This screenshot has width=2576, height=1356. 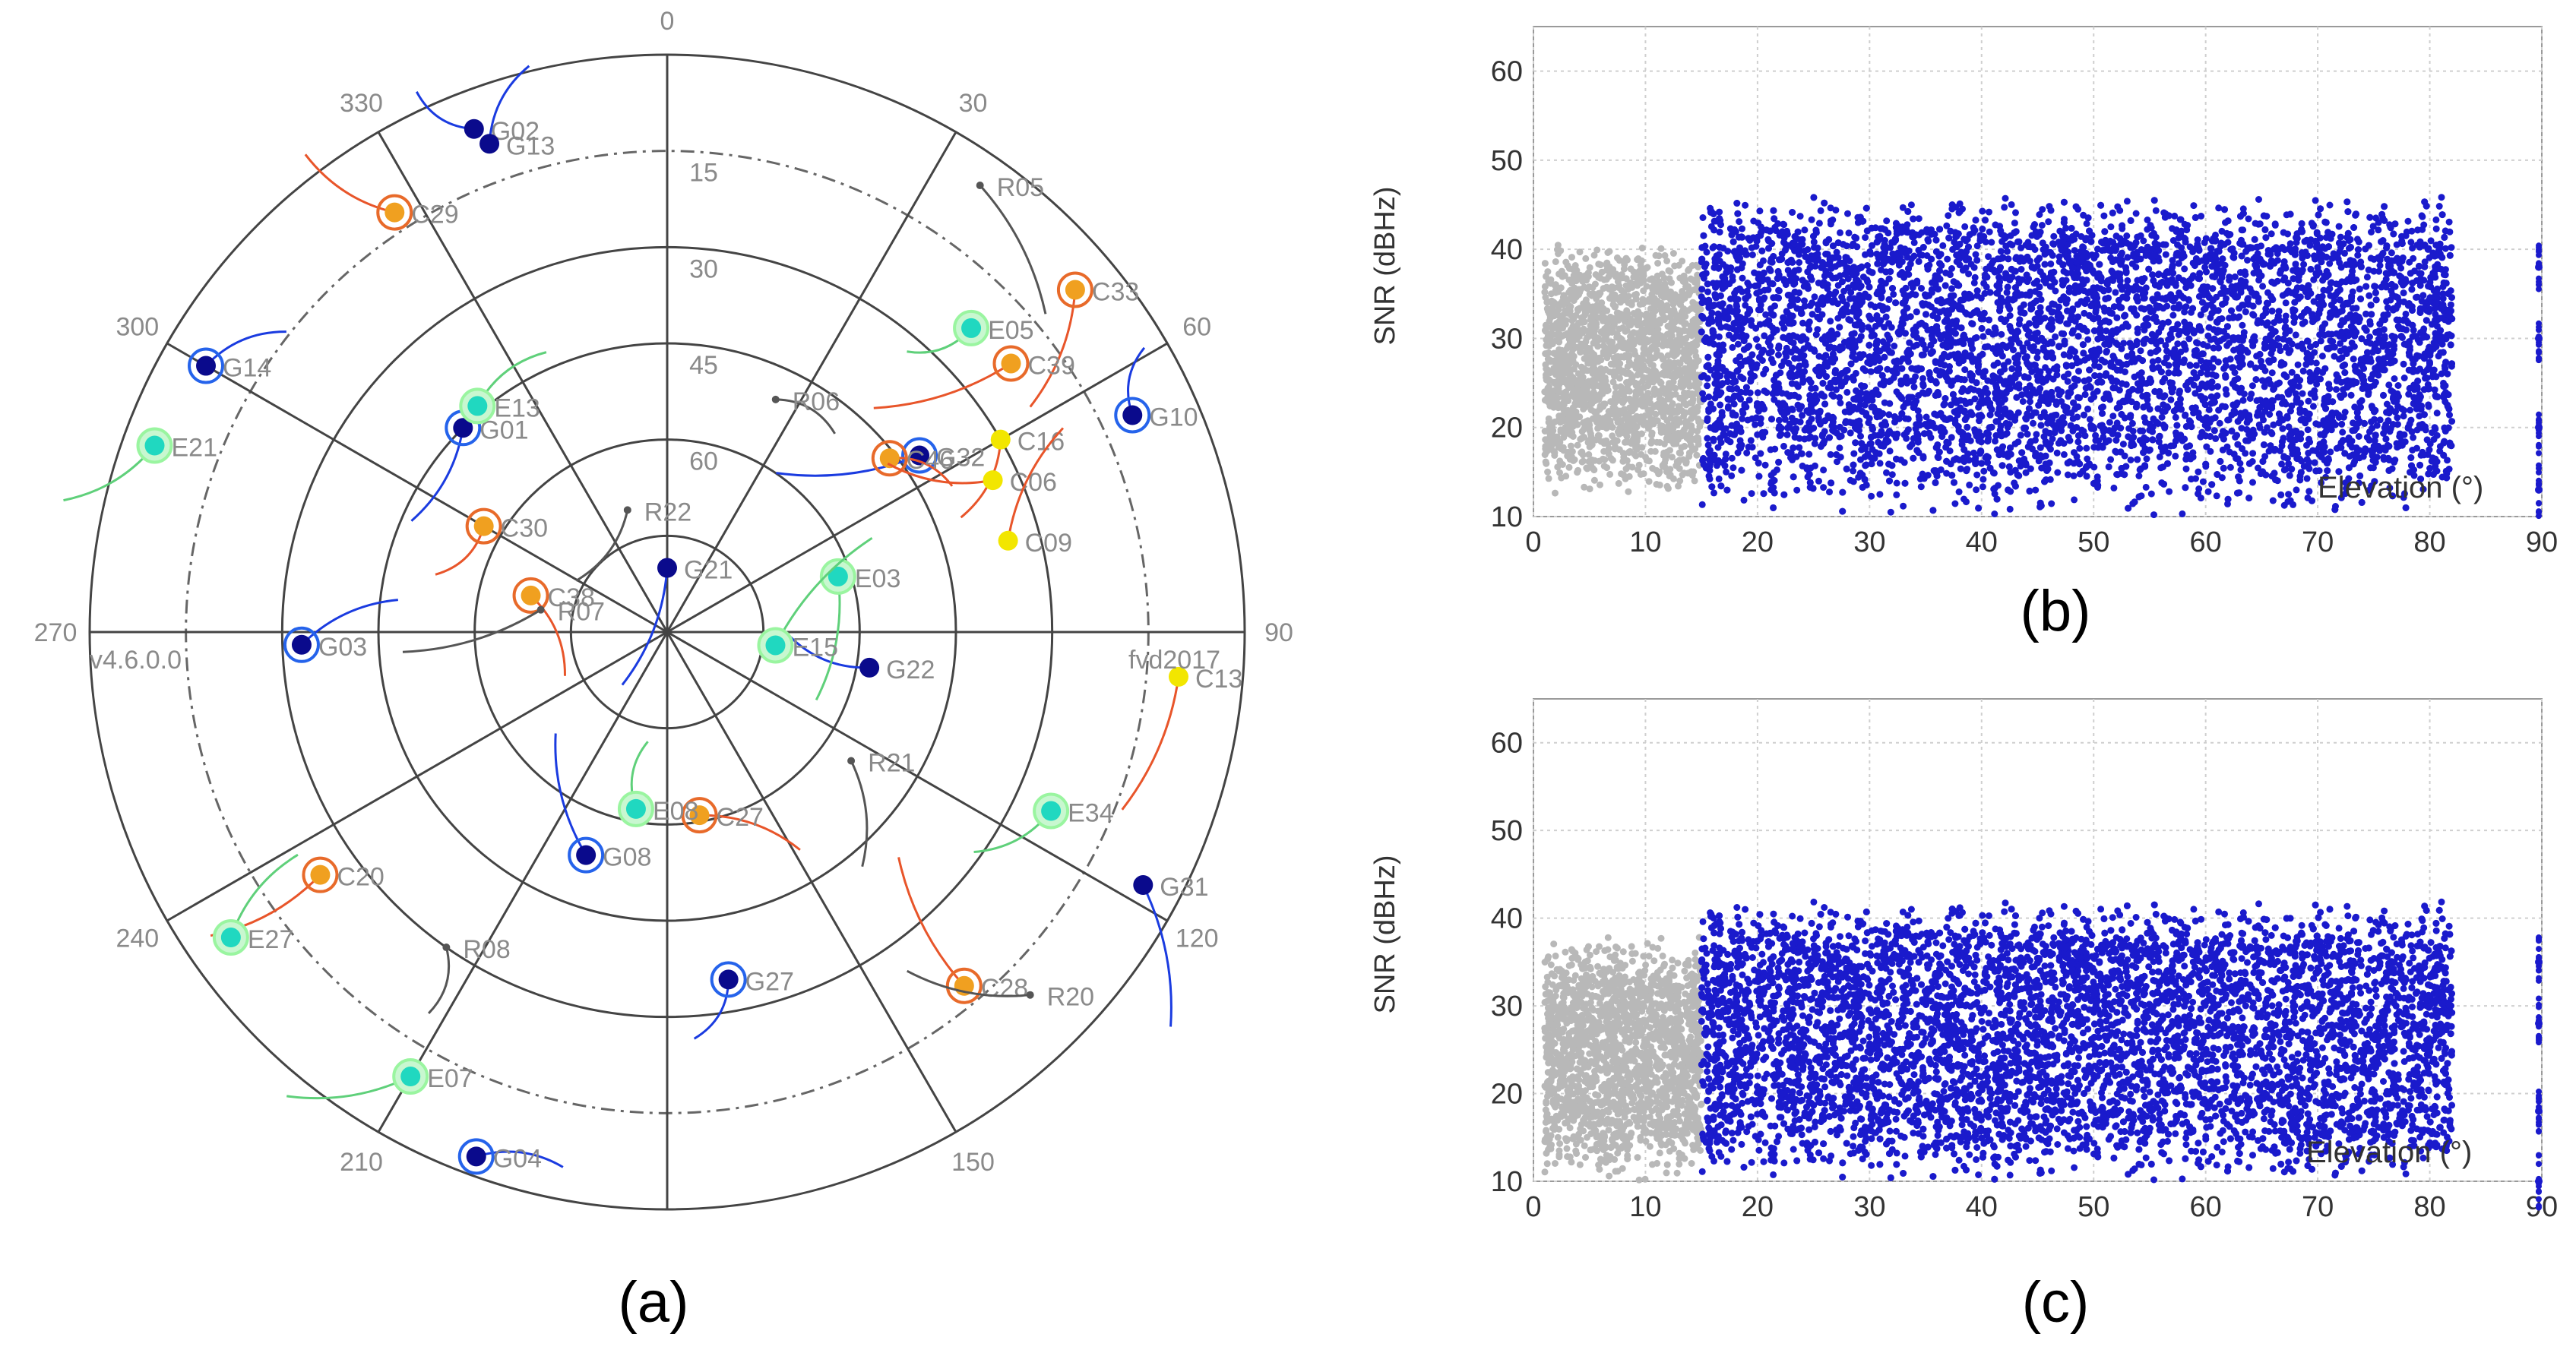 What do you see at coordinates (2429, 542) in the screenshot?
I see `x-tick-label: 80` at bounding box center [2429, 542].